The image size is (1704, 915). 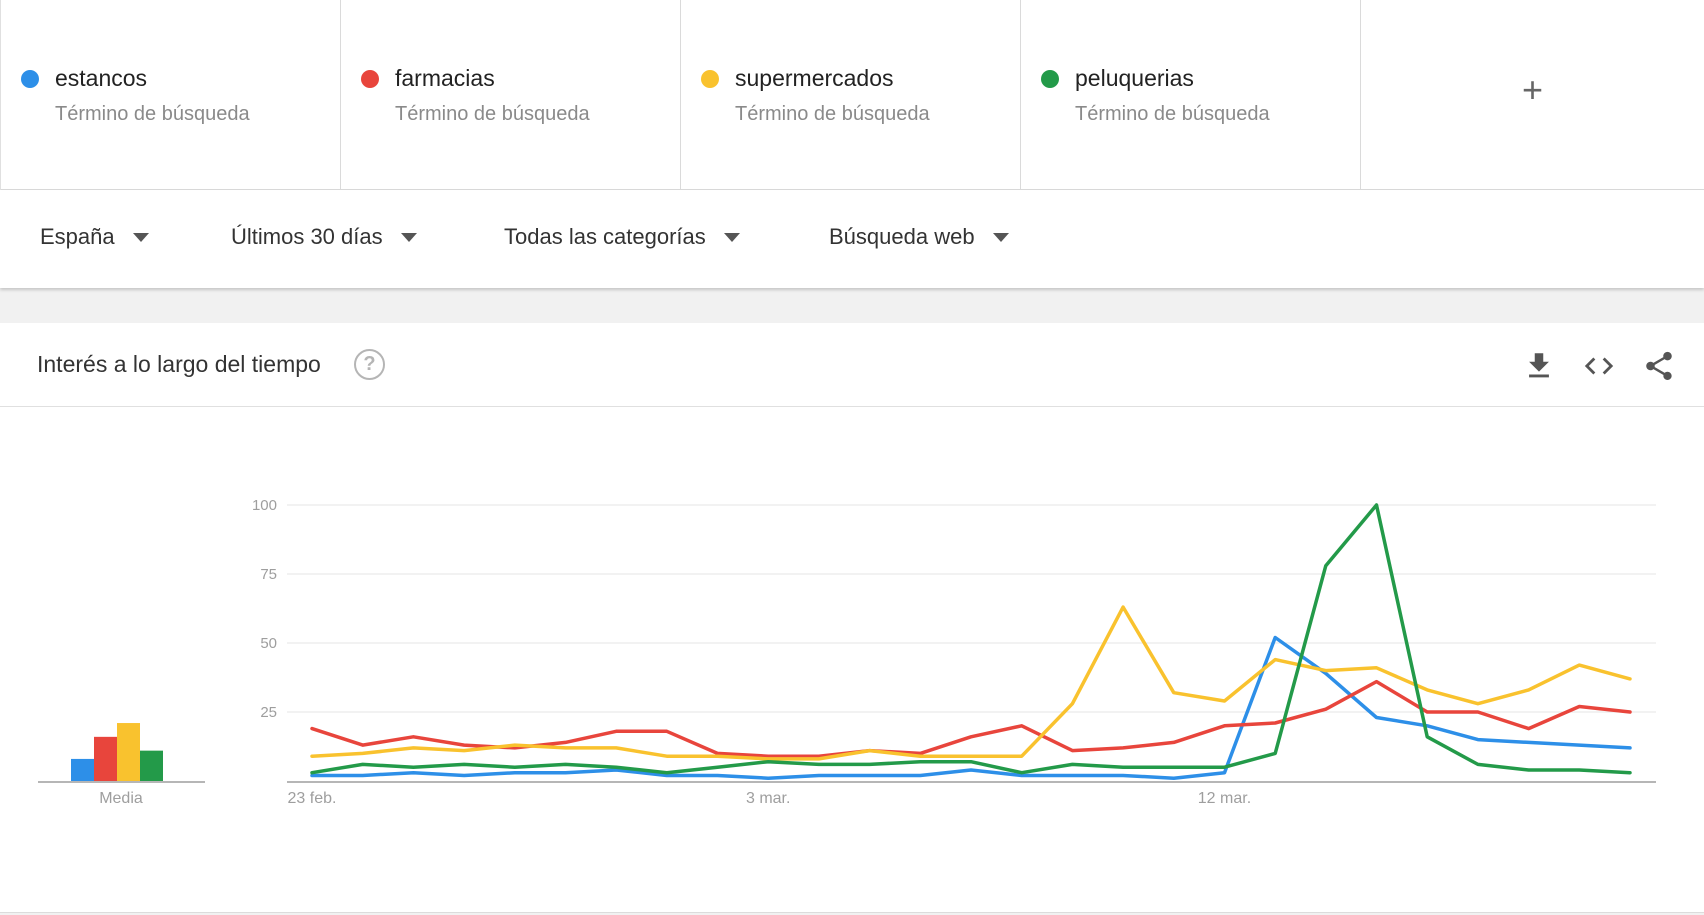 What do you see at coordinates (814, 78) in the screenshot?
I see `term-name: supermercados` at bounding box center [814, 78].